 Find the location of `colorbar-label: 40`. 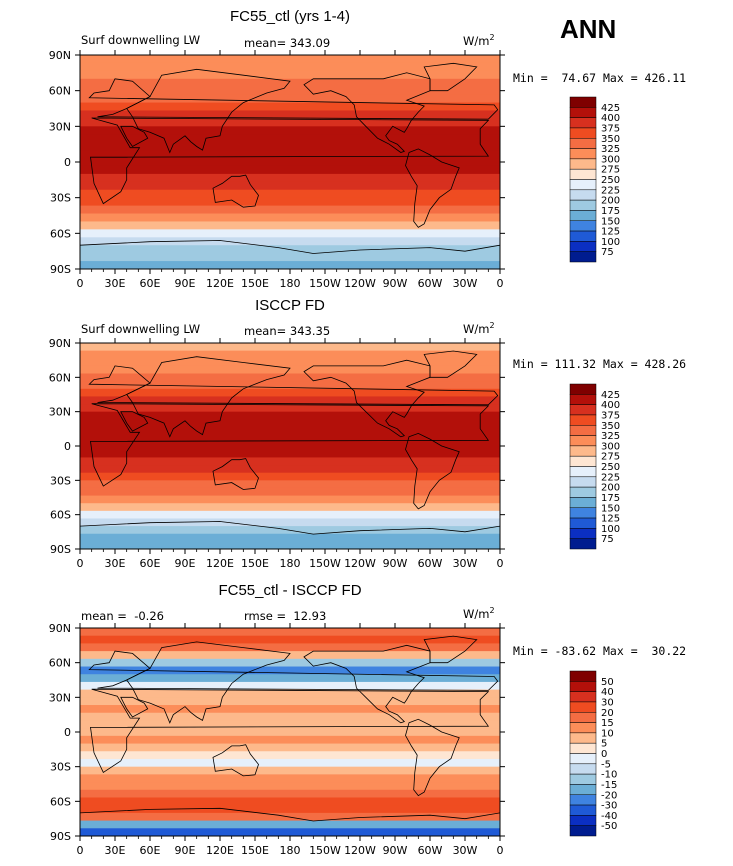

colorbar-label: 40 is located at coordinates (607, 692).